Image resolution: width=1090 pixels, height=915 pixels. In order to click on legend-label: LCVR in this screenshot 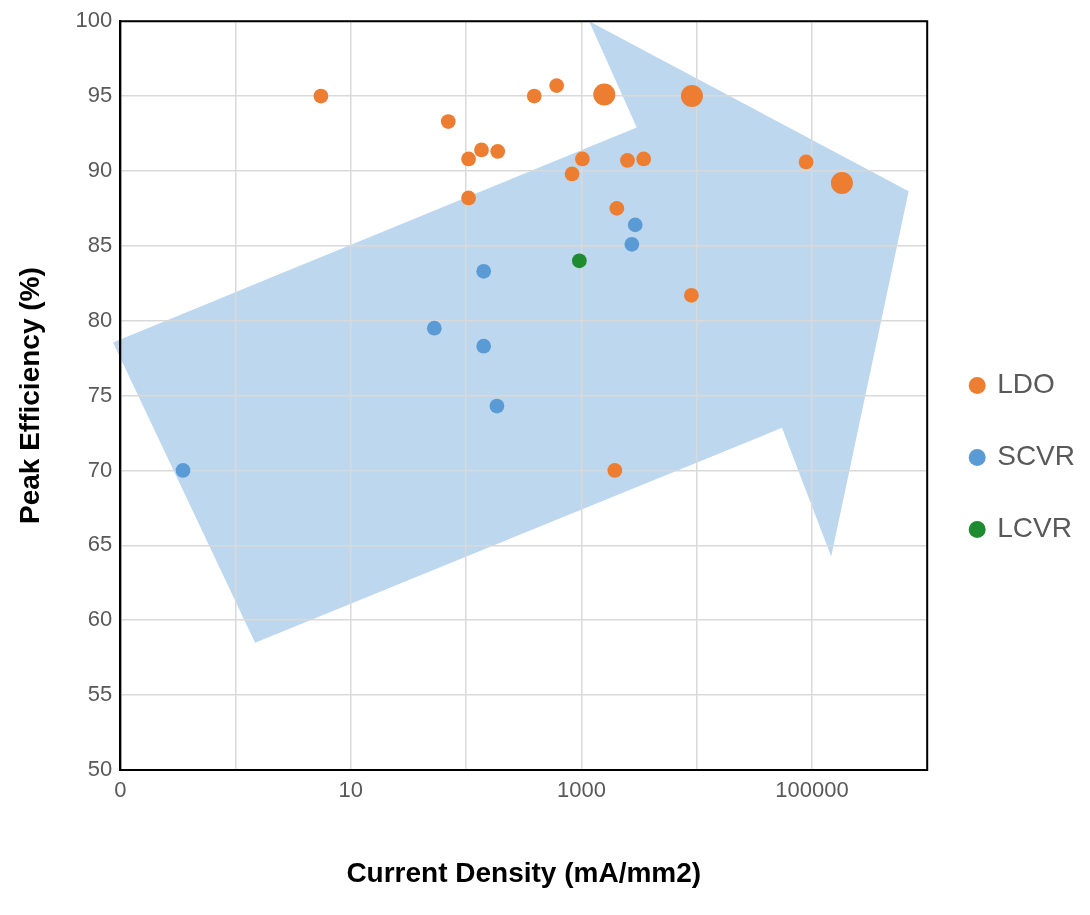, I will do `click(1034, 528)`.